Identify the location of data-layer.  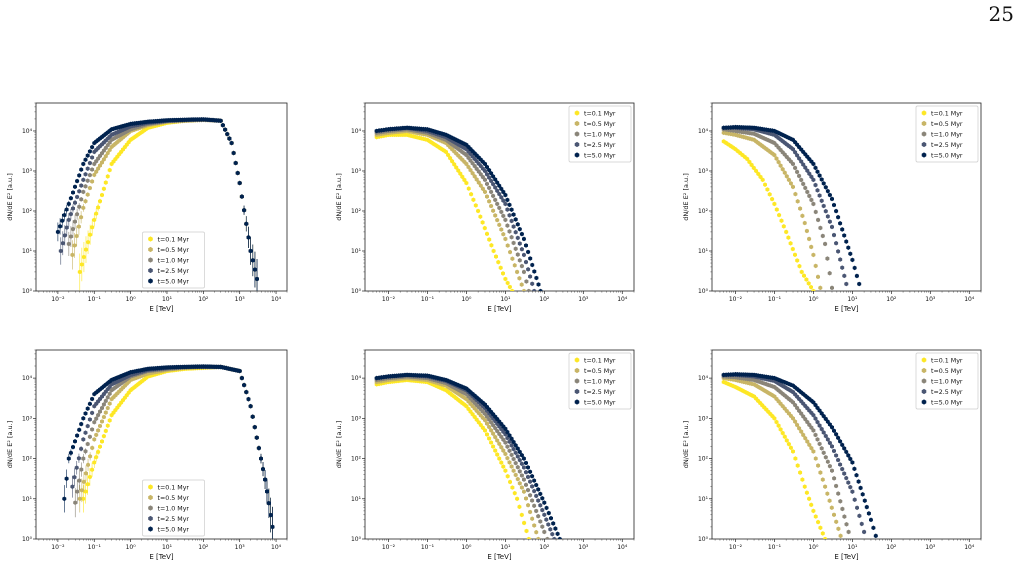
(791, 207).